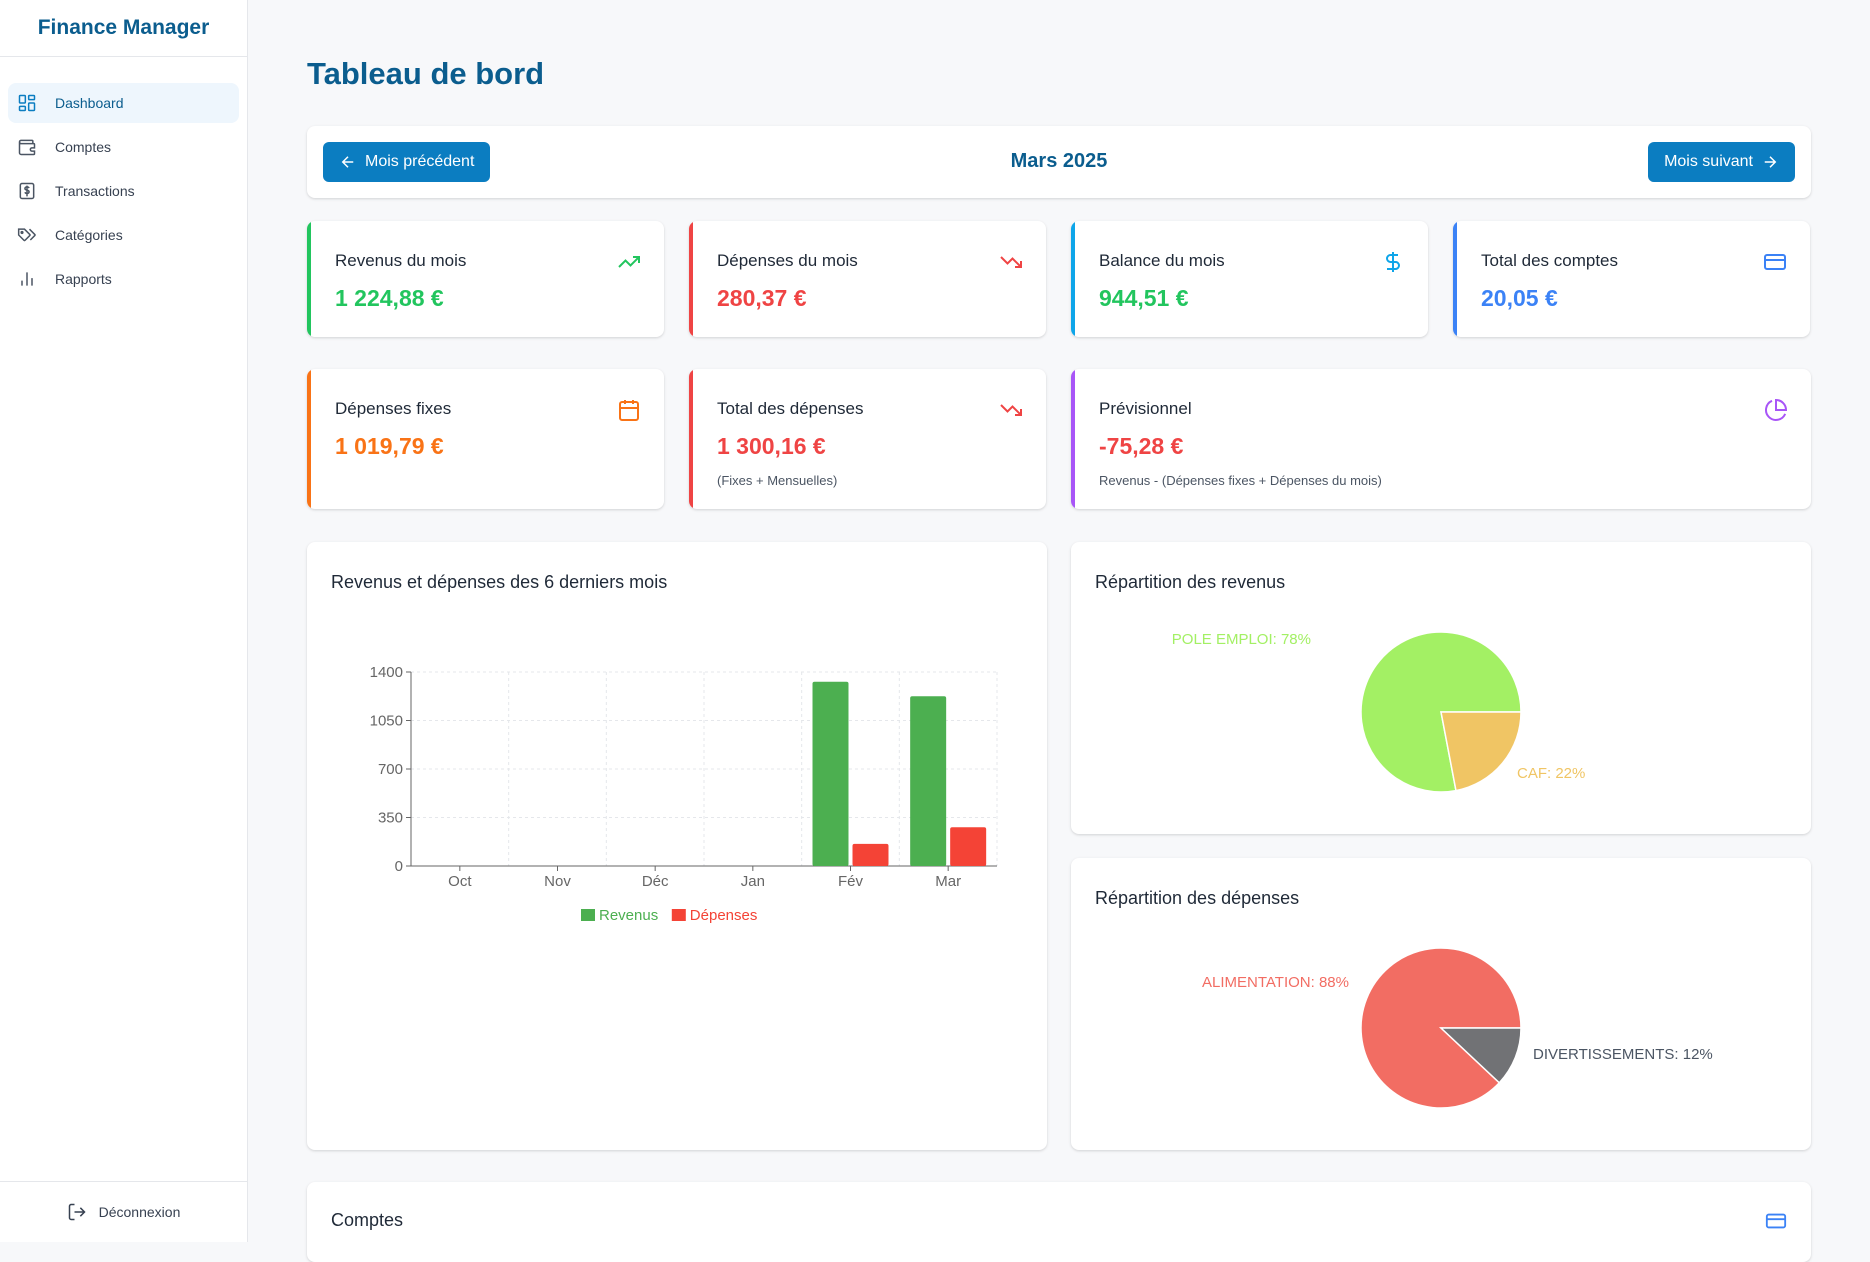 Image resolution: width=1870 pixels, height=1262 pixels. Describe the element at coordinates (123, 235) in the screenshot. I see `sidebar-item-categories: Catégories` at that location.